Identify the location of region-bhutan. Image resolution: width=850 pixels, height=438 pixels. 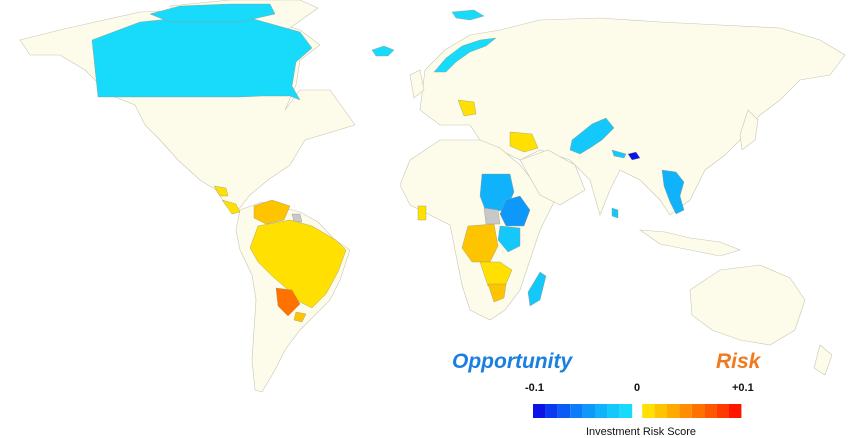
(634, 156).